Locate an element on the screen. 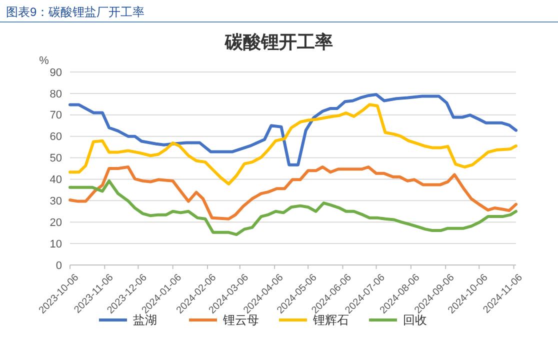  legend-label: 回收 is located at coordinates (415, 320).